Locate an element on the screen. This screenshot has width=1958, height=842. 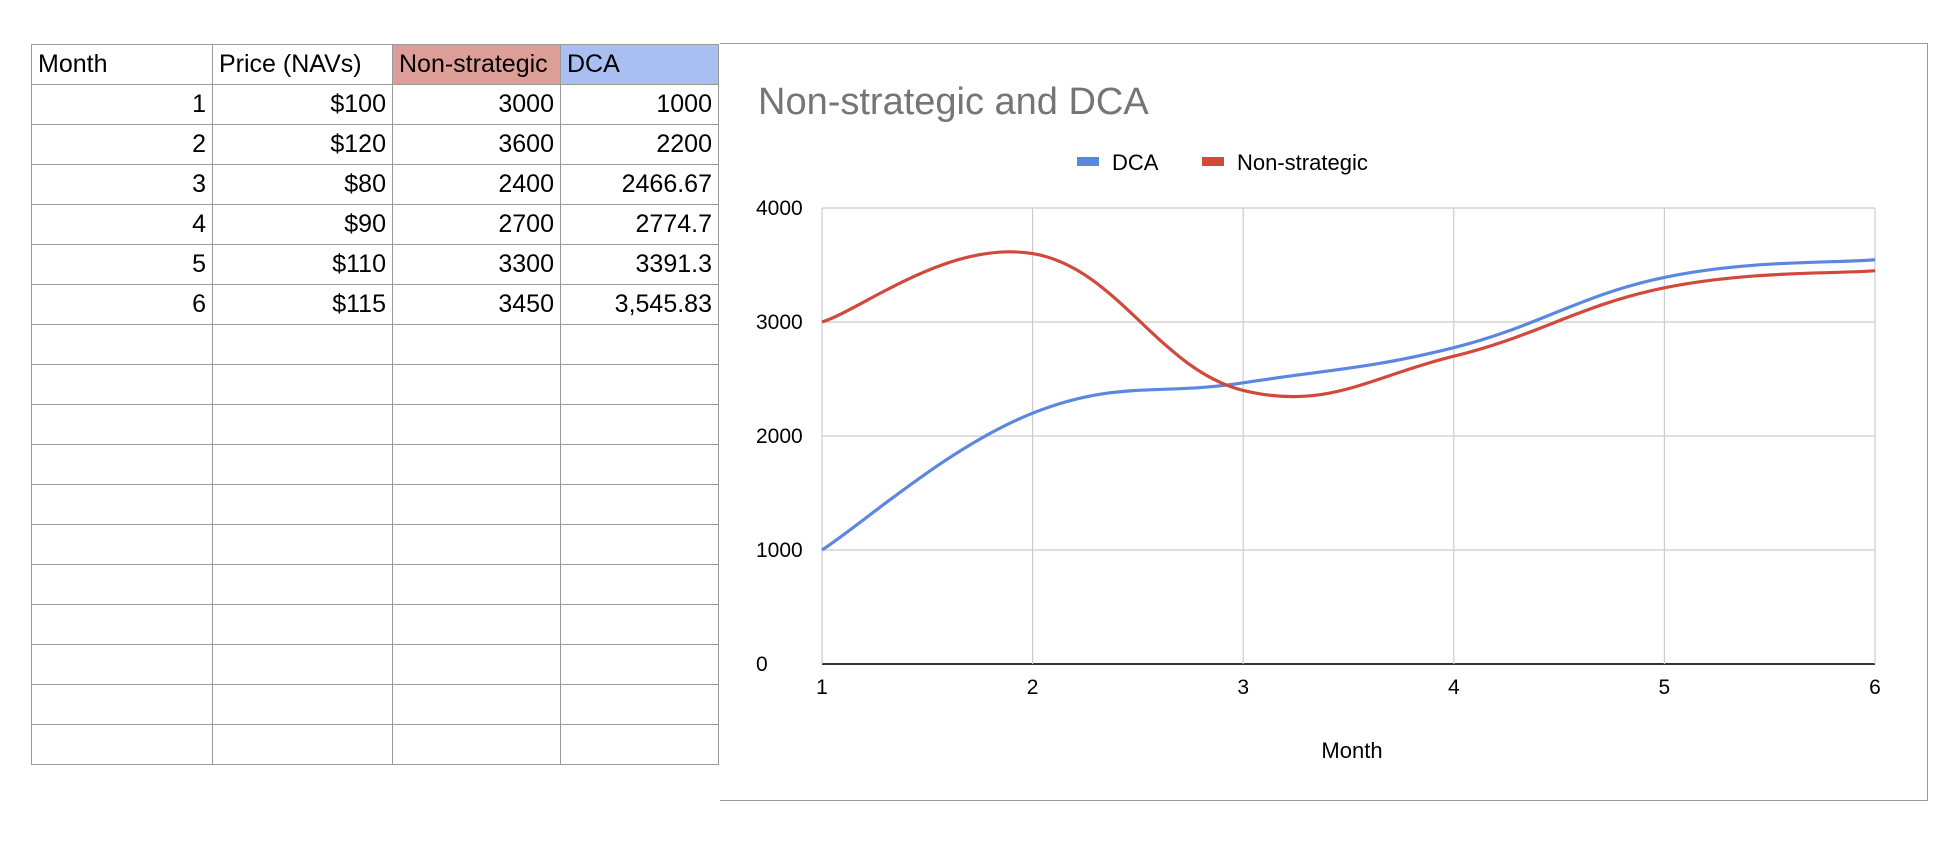
table-cell: $120 is located at coordinates (302, 144).